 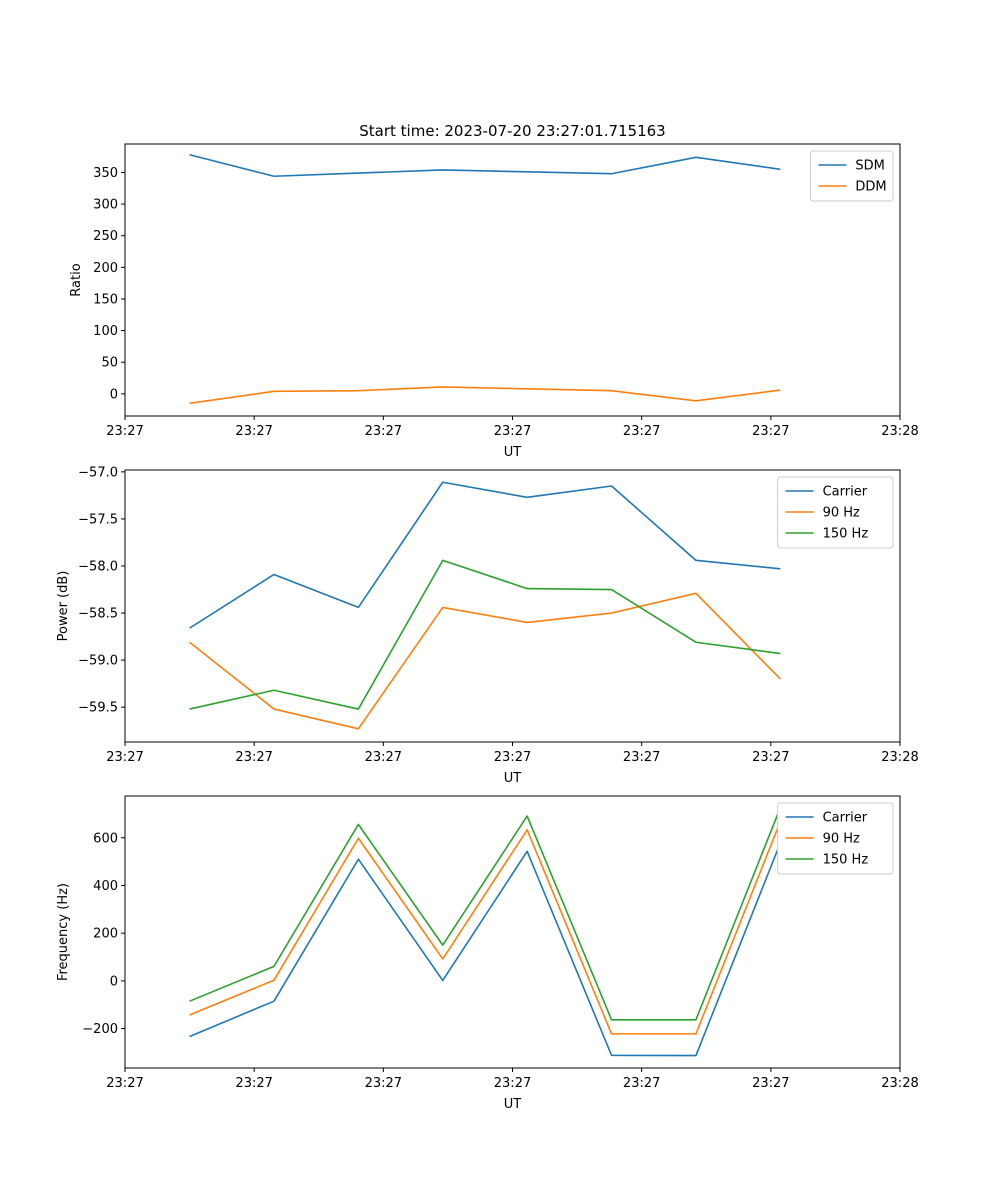 I want to click on frequency-y-tick-label: 0, so click(x=114, y=981).